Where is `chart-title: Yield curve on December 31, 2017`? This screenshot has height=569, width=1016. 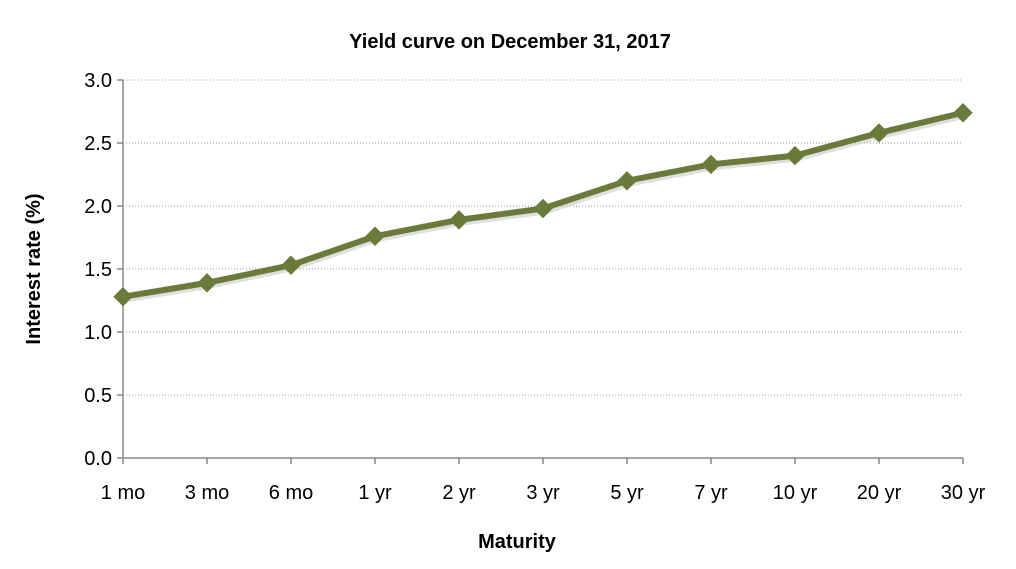
chart-title: Yield curve on December 31, 2017 is located at coordinates (510, 42).